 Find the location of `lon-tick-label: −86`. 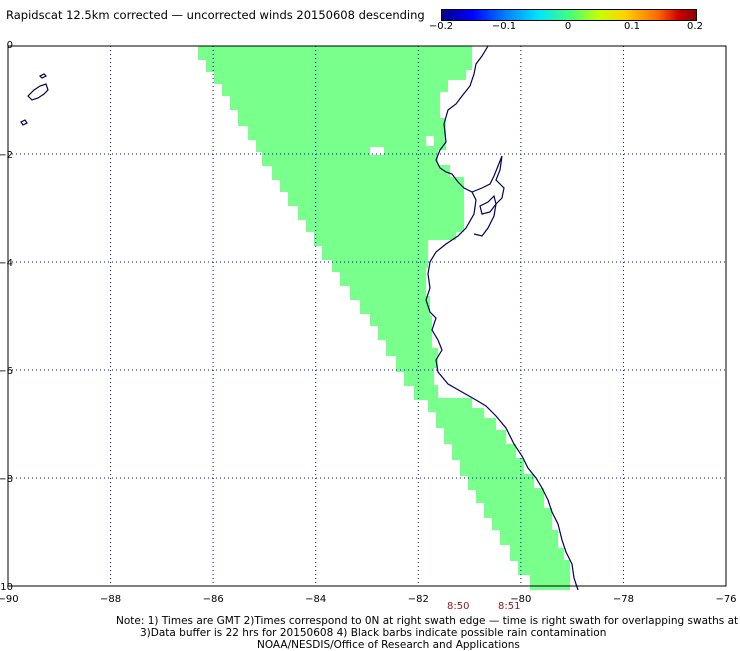

lon-tick-label: −86 is located at coordinates (213, 599).